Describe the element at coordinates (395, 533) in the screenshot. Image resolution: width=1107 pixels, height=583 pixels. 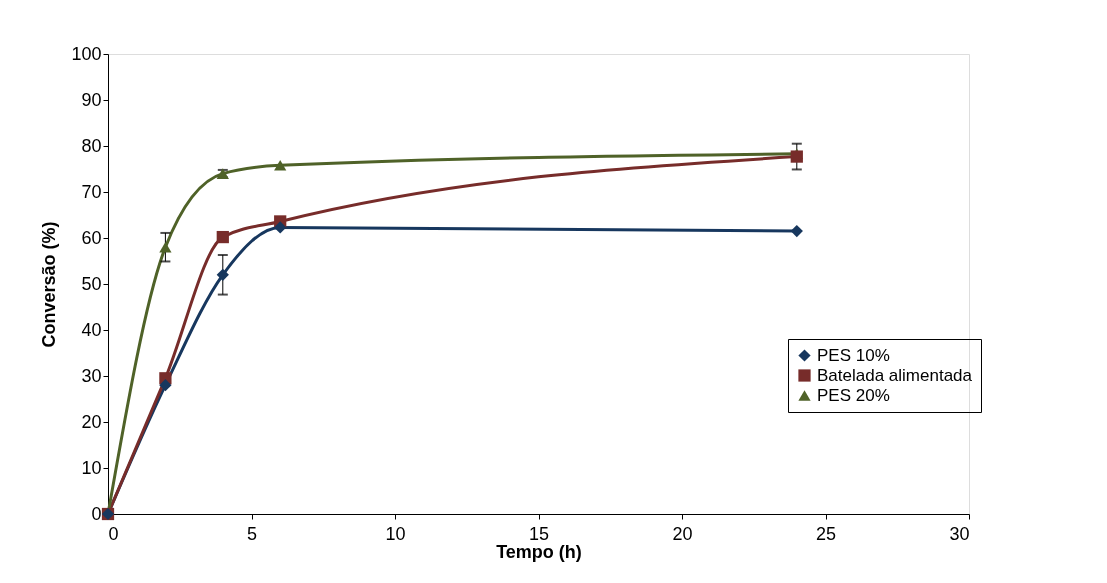
I see `x-tick-label: 10` at that location.